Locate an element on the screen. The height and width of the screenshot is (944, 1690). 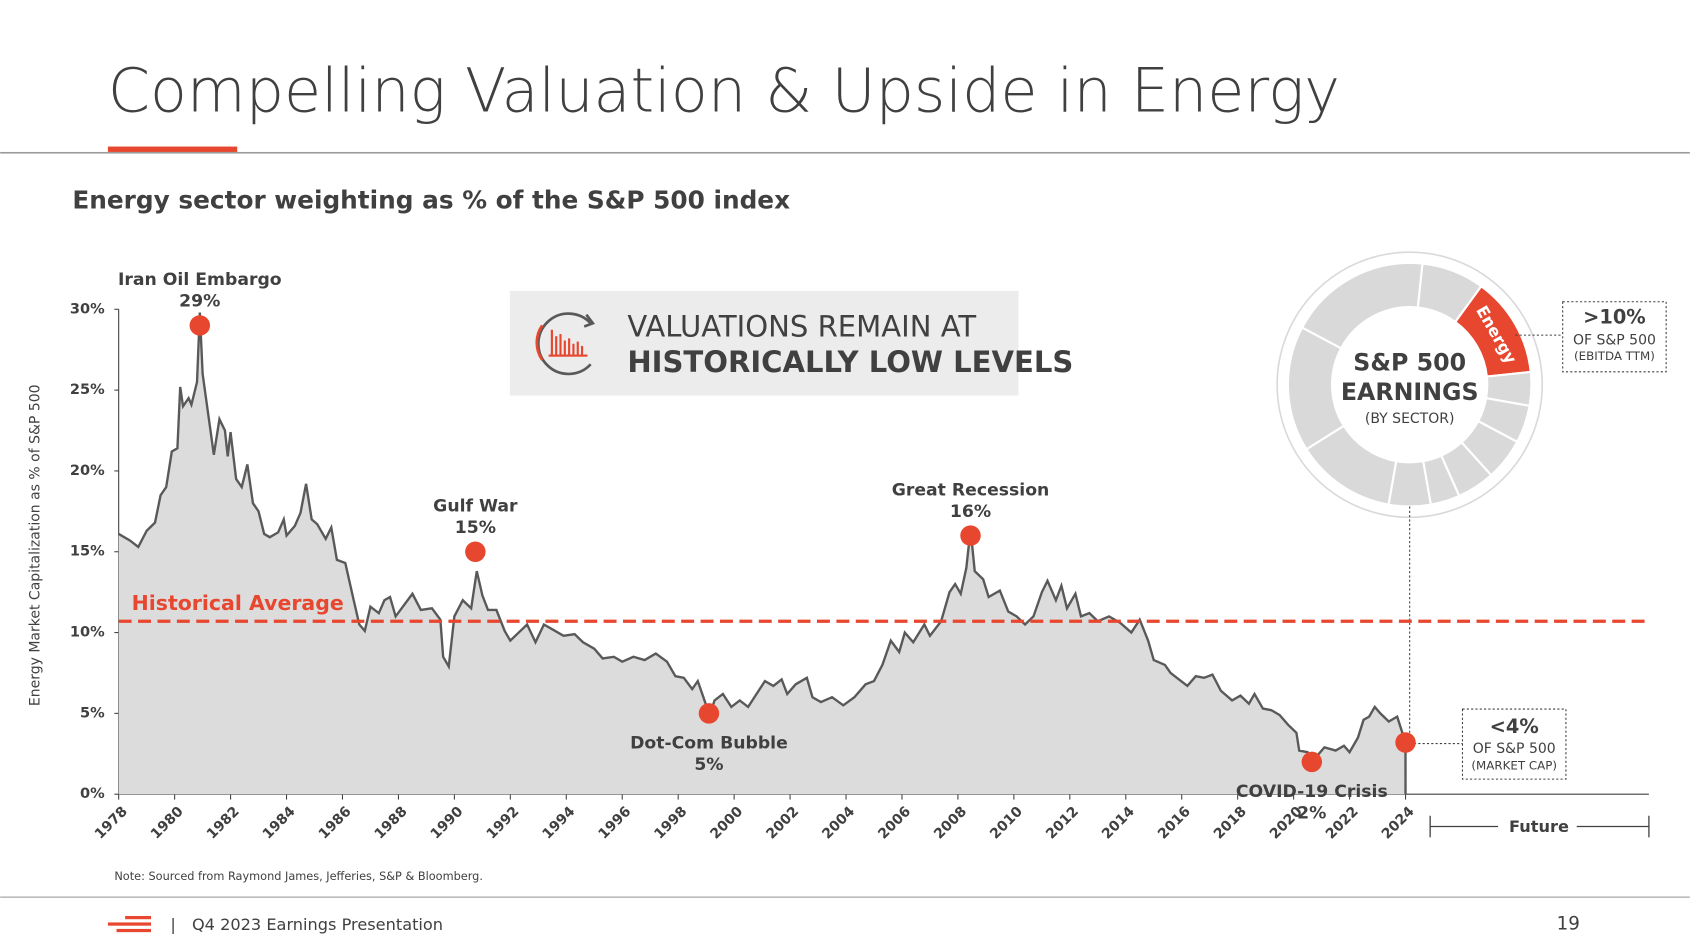
x-tick-label: 2014 is located at coordinates (1118, 822).